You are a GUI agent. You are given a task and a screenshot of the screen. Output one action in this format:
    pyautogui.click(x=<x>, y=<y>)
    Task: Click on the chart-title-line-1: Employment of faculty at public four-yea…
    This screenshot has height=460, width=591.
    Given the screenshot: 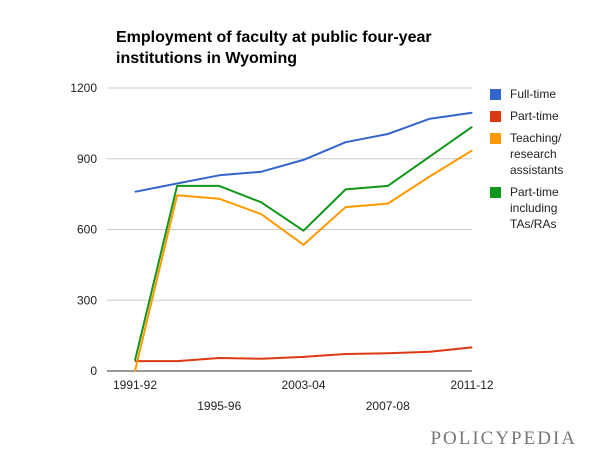 What is the action you would take?
    pyautogui.click(x=274, y=37)
    